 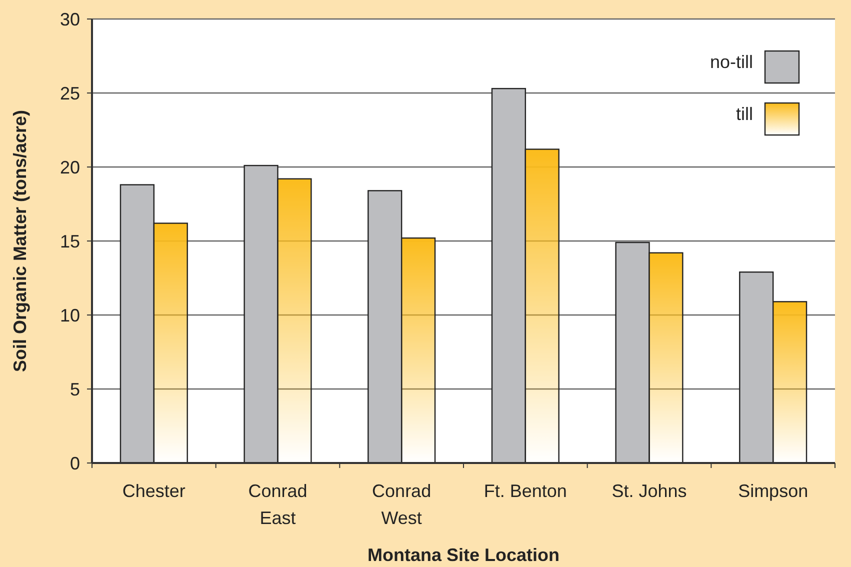 I want to click on y-tick-label: 20, so click(x=70, y=167).